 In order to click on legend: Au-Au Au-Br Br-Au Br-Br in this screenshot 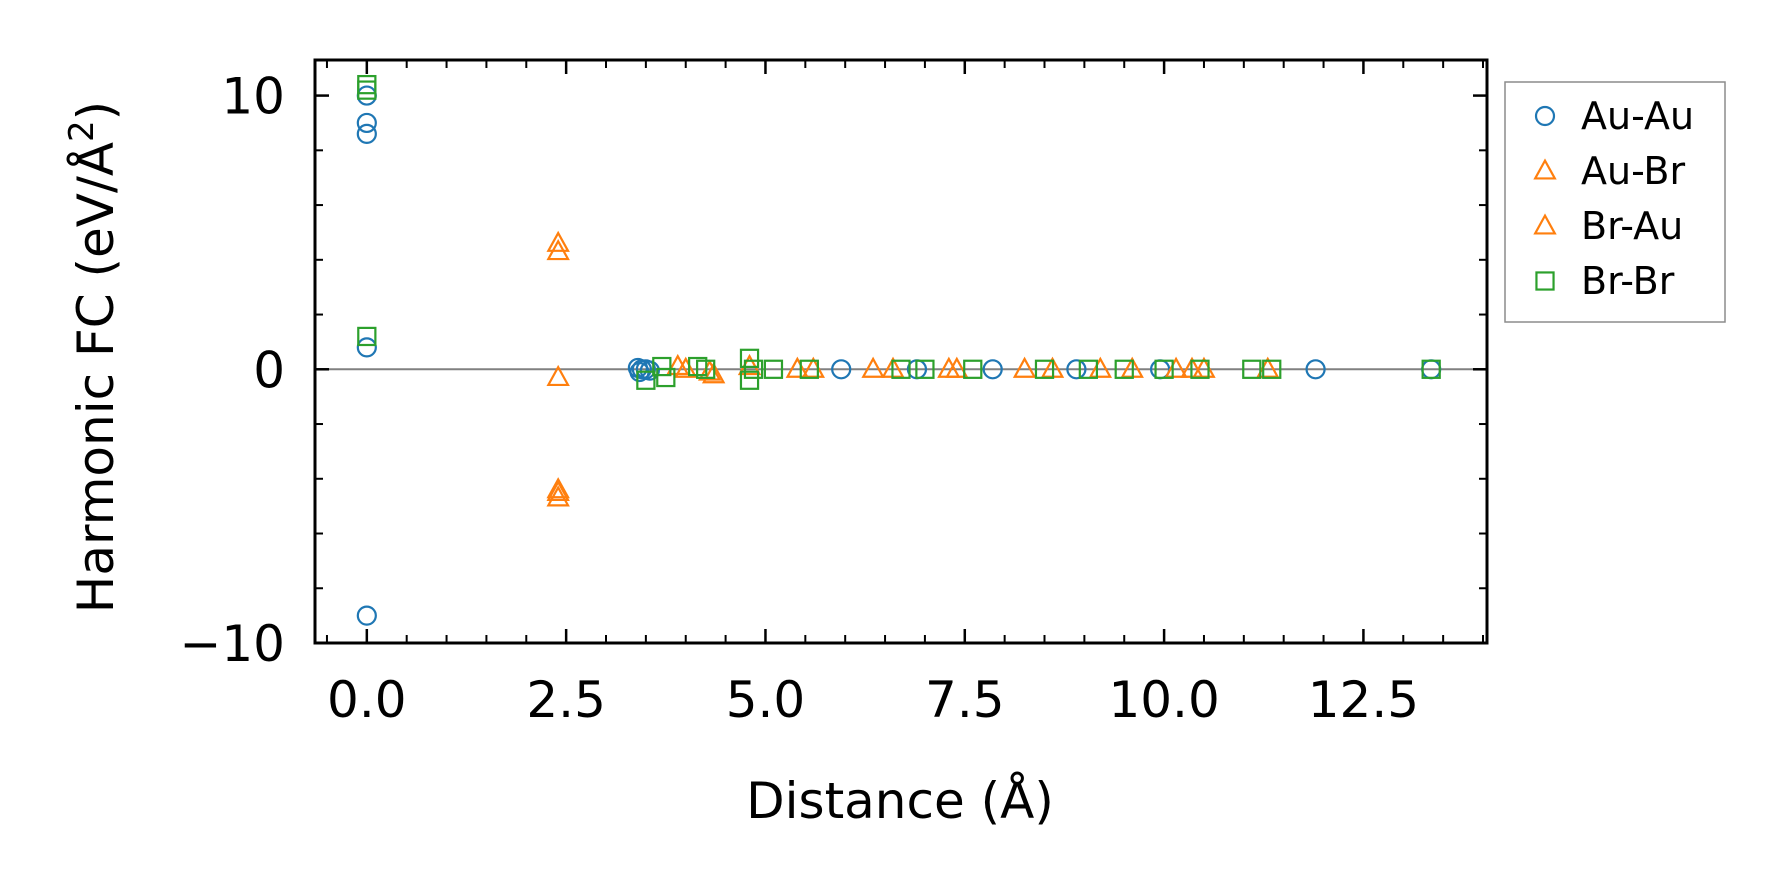, I will do `click(1615, 202)`.